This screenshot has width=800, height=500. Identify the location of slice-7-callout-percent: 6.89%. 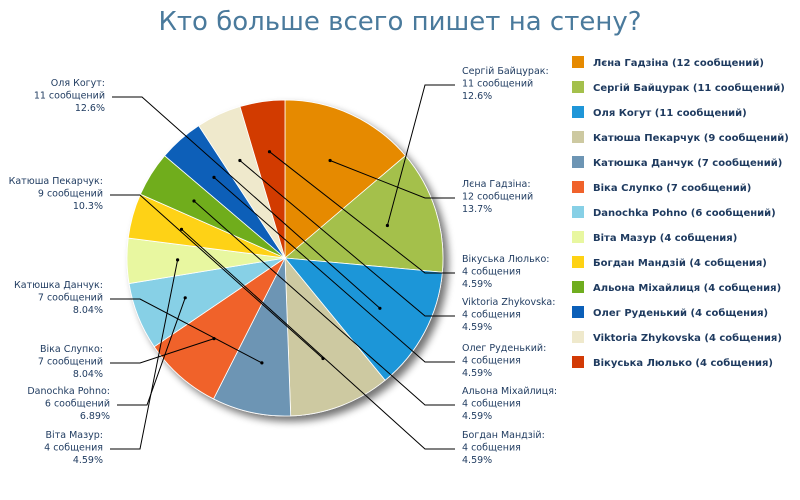
(95, 416).